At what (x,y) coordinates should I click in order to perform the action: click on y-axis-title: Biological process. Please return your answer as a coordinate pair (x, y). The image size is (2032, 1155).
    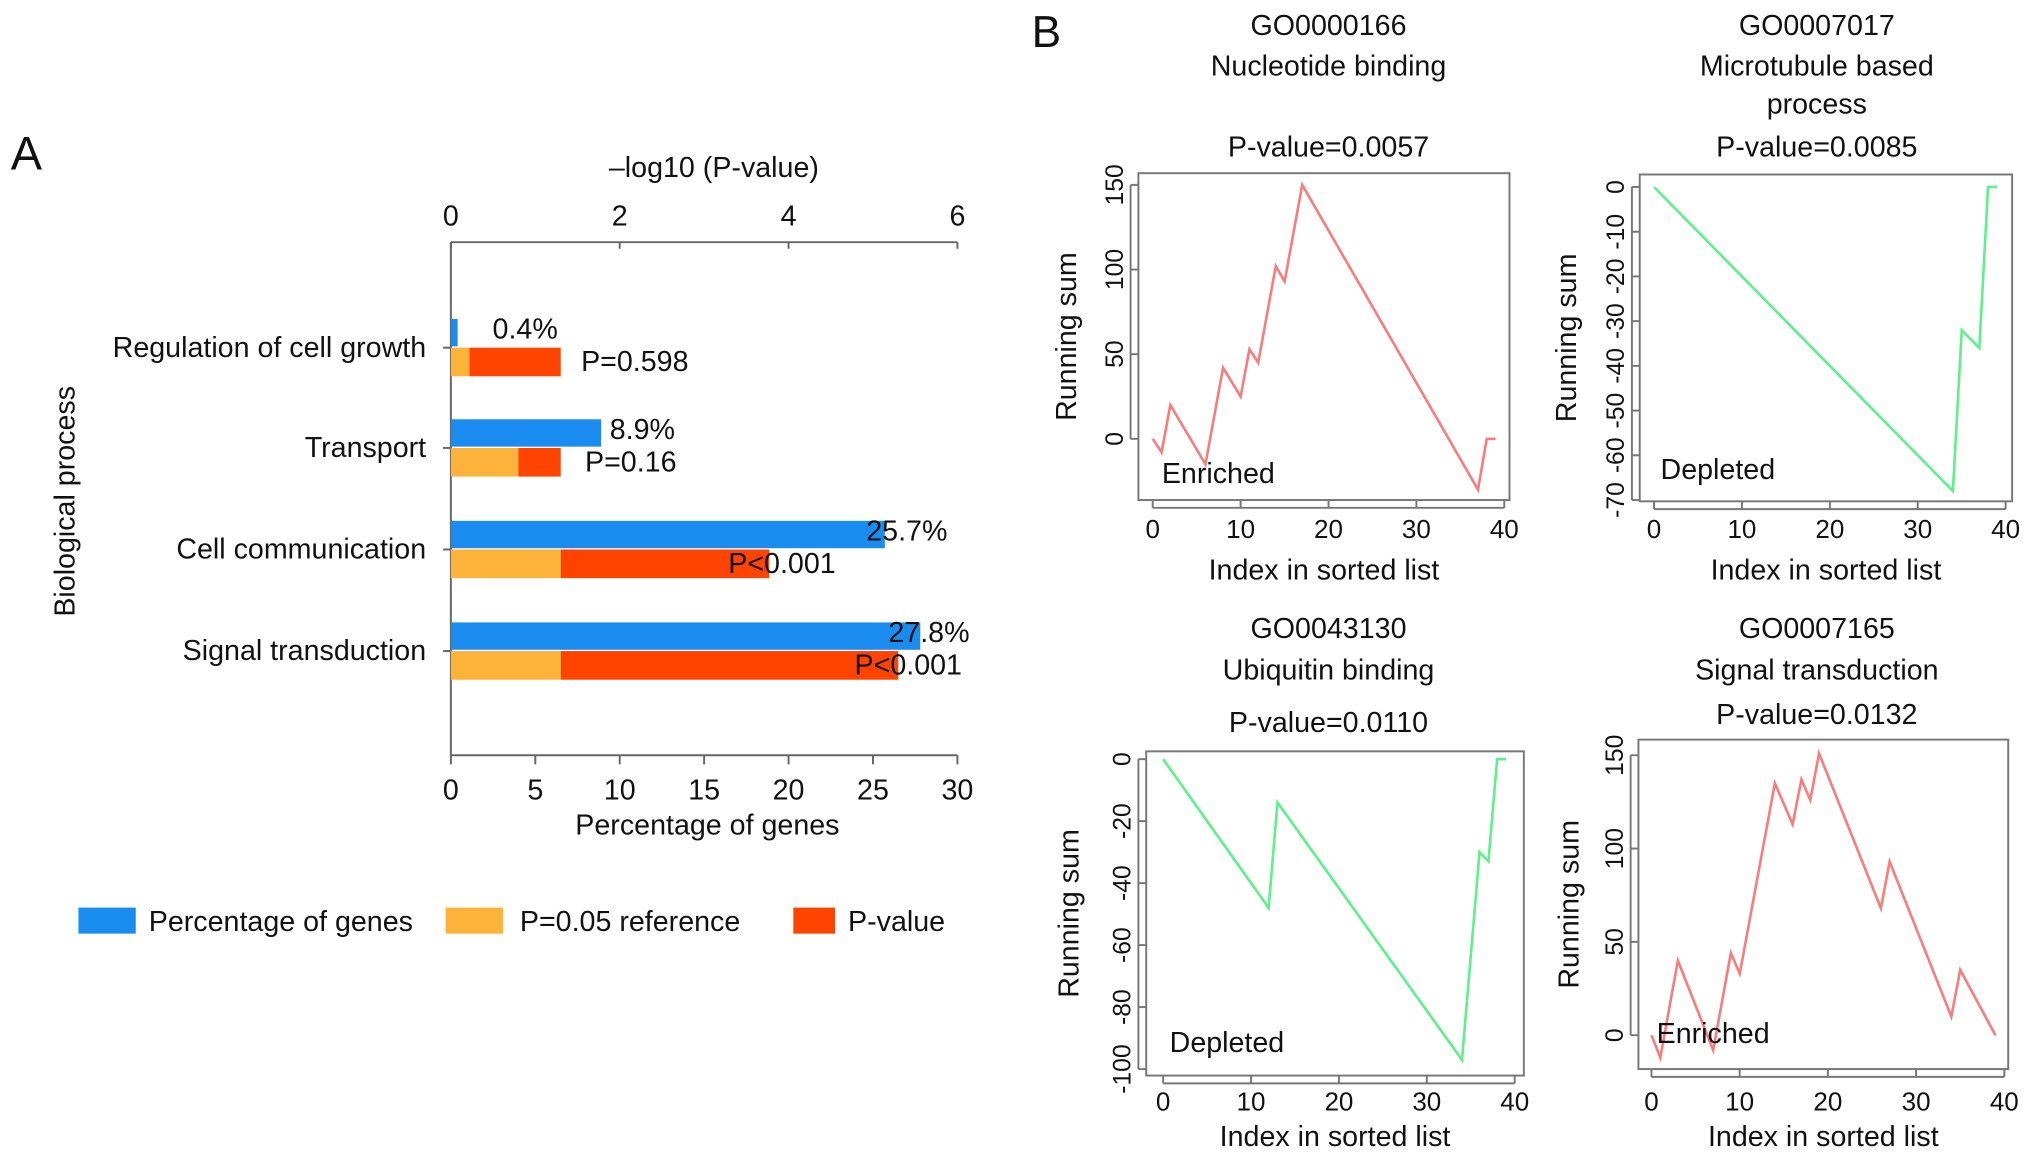
    Looking at the image, I should click on (66, 501).